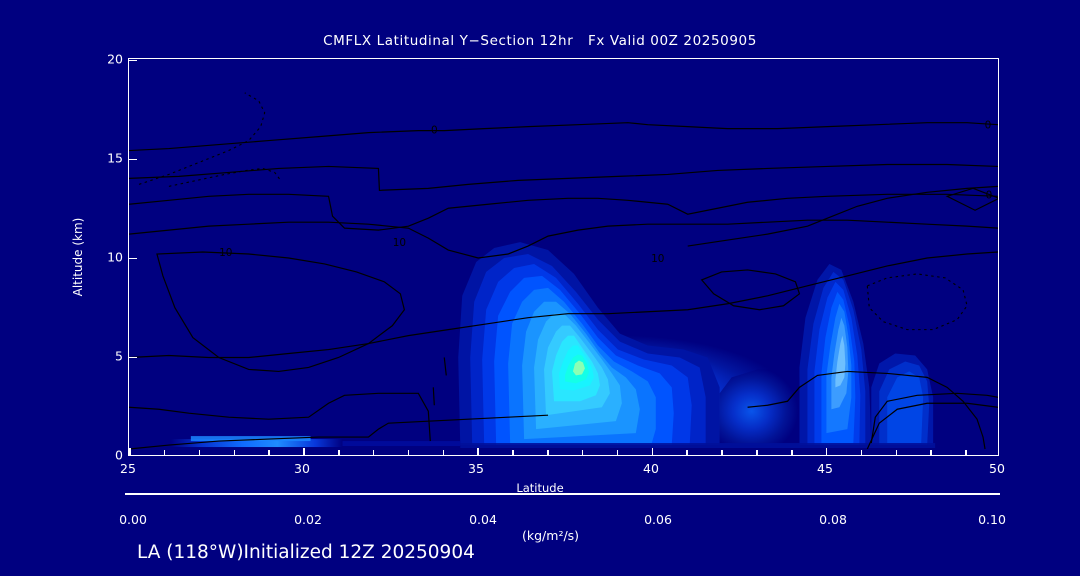  Describe the element at coordinates (115, 257) in the screenshot. I see `y-tick-label-10: 10` at that location.